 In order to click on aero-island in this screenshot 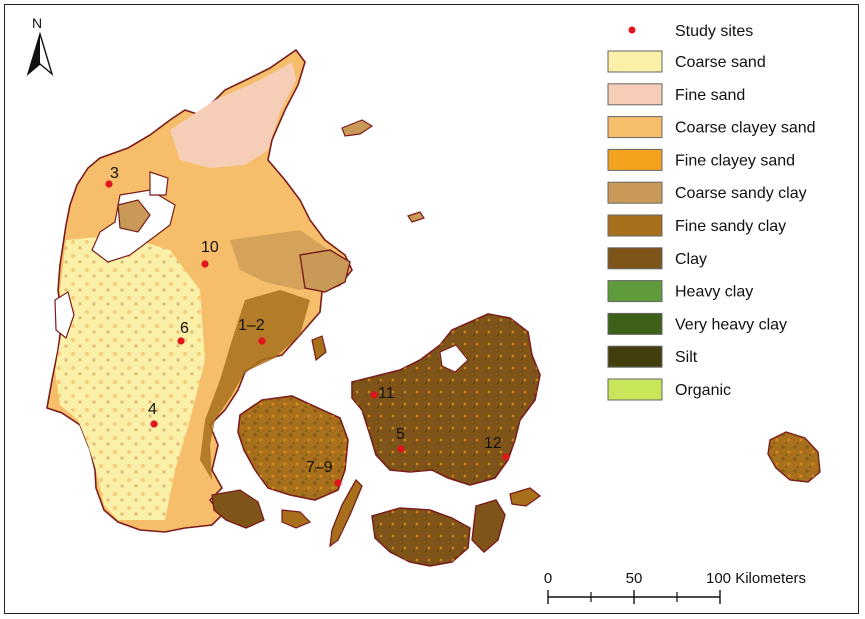, I will do `click(296, 519)`.